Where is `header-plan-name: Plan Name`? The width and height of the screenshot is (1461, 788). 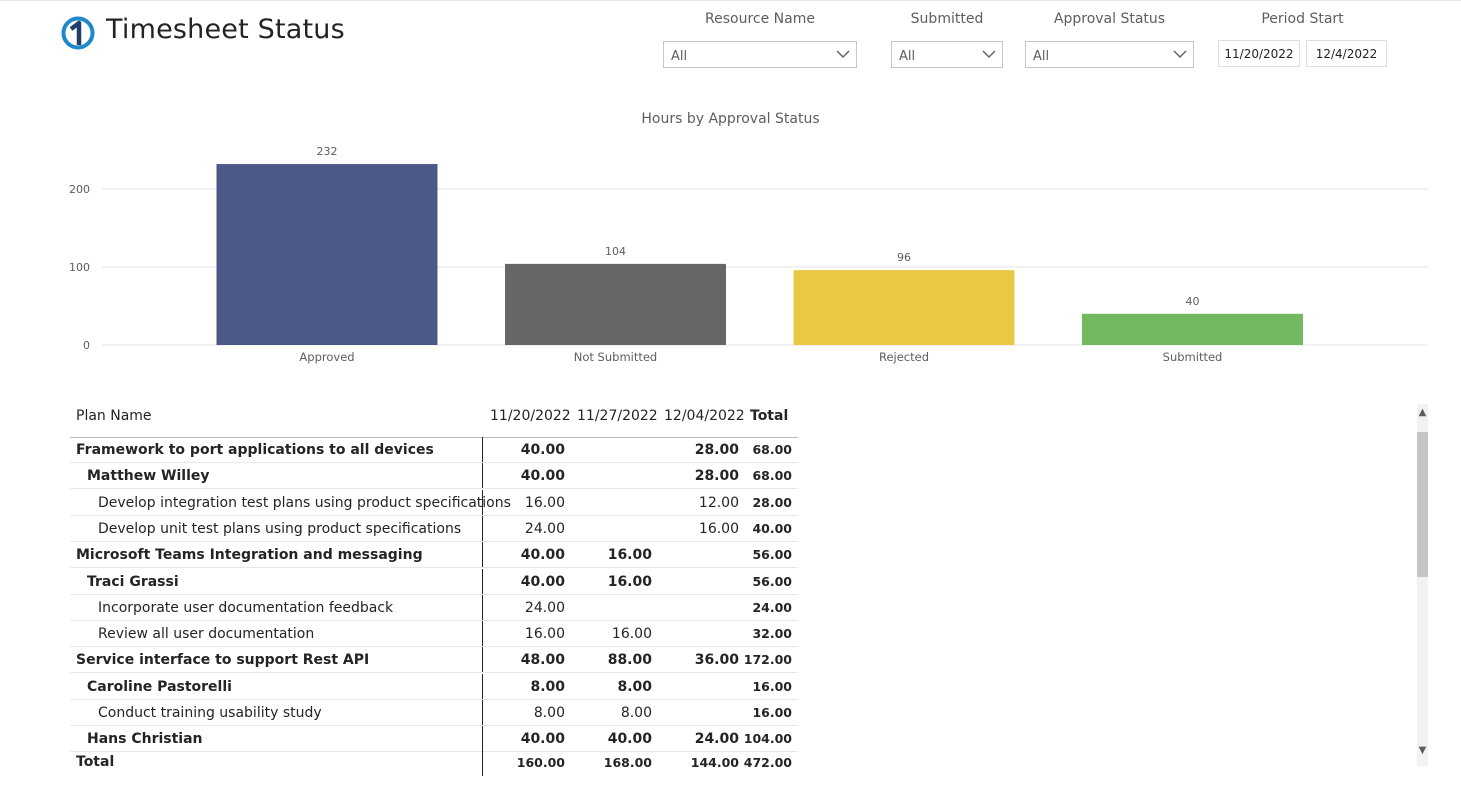 header-plan-name: Plan Name is located at coordinates (114, 416).